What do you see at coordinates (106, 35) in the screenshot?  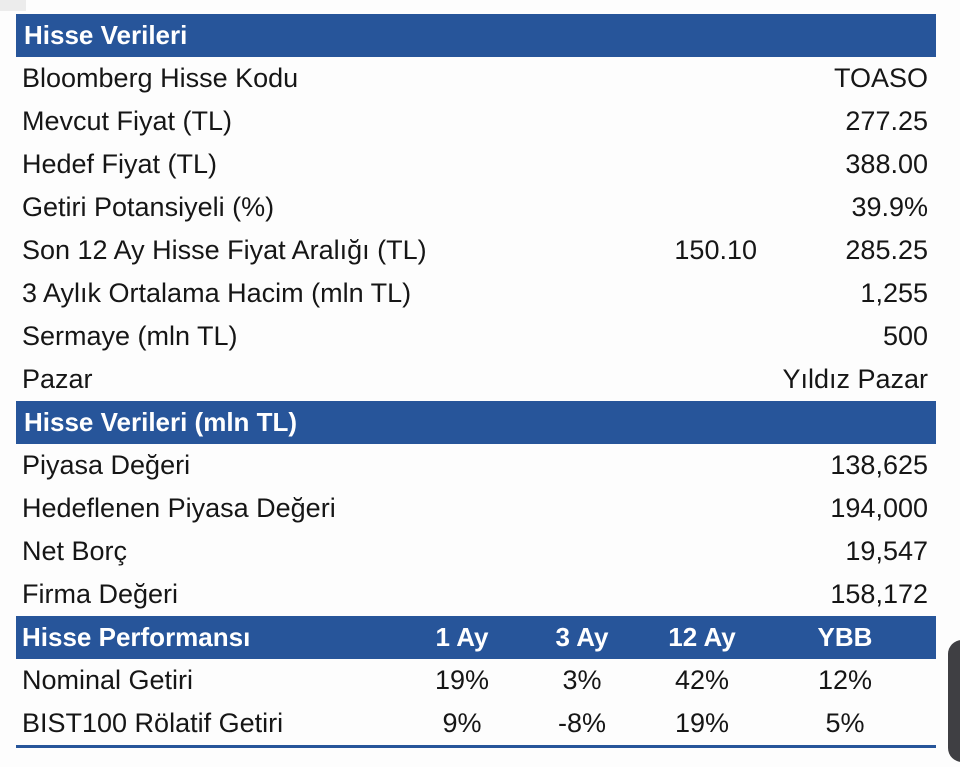 I see `section-title: Hisse Verileri` at bounding box center [106, 35].